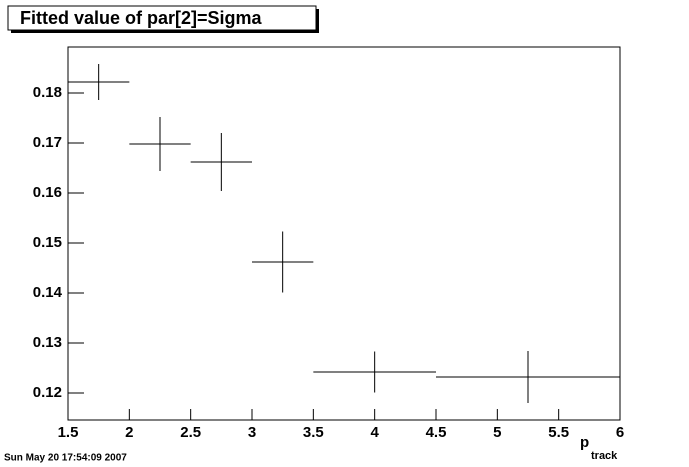 The image size is (689, 467). I want to click on title-box, so click(162, 18).